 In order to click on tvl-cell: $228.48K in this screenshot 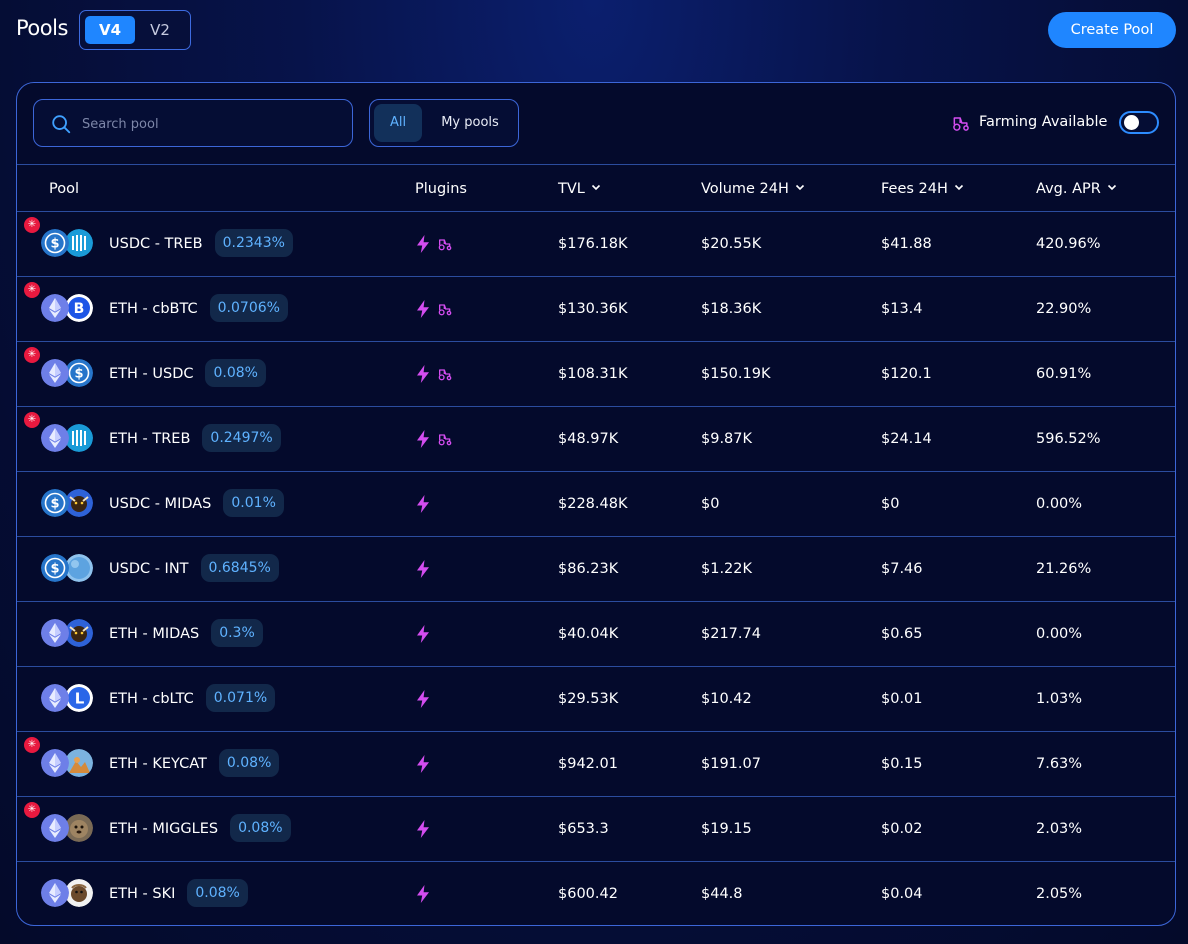, I will do `click(593, 504)`.